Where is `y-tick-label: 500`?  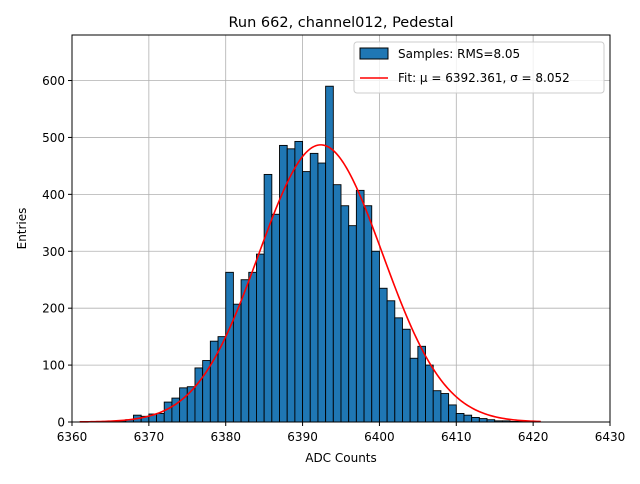
y-tick-label: 500 is located at coordinates (53, 138).